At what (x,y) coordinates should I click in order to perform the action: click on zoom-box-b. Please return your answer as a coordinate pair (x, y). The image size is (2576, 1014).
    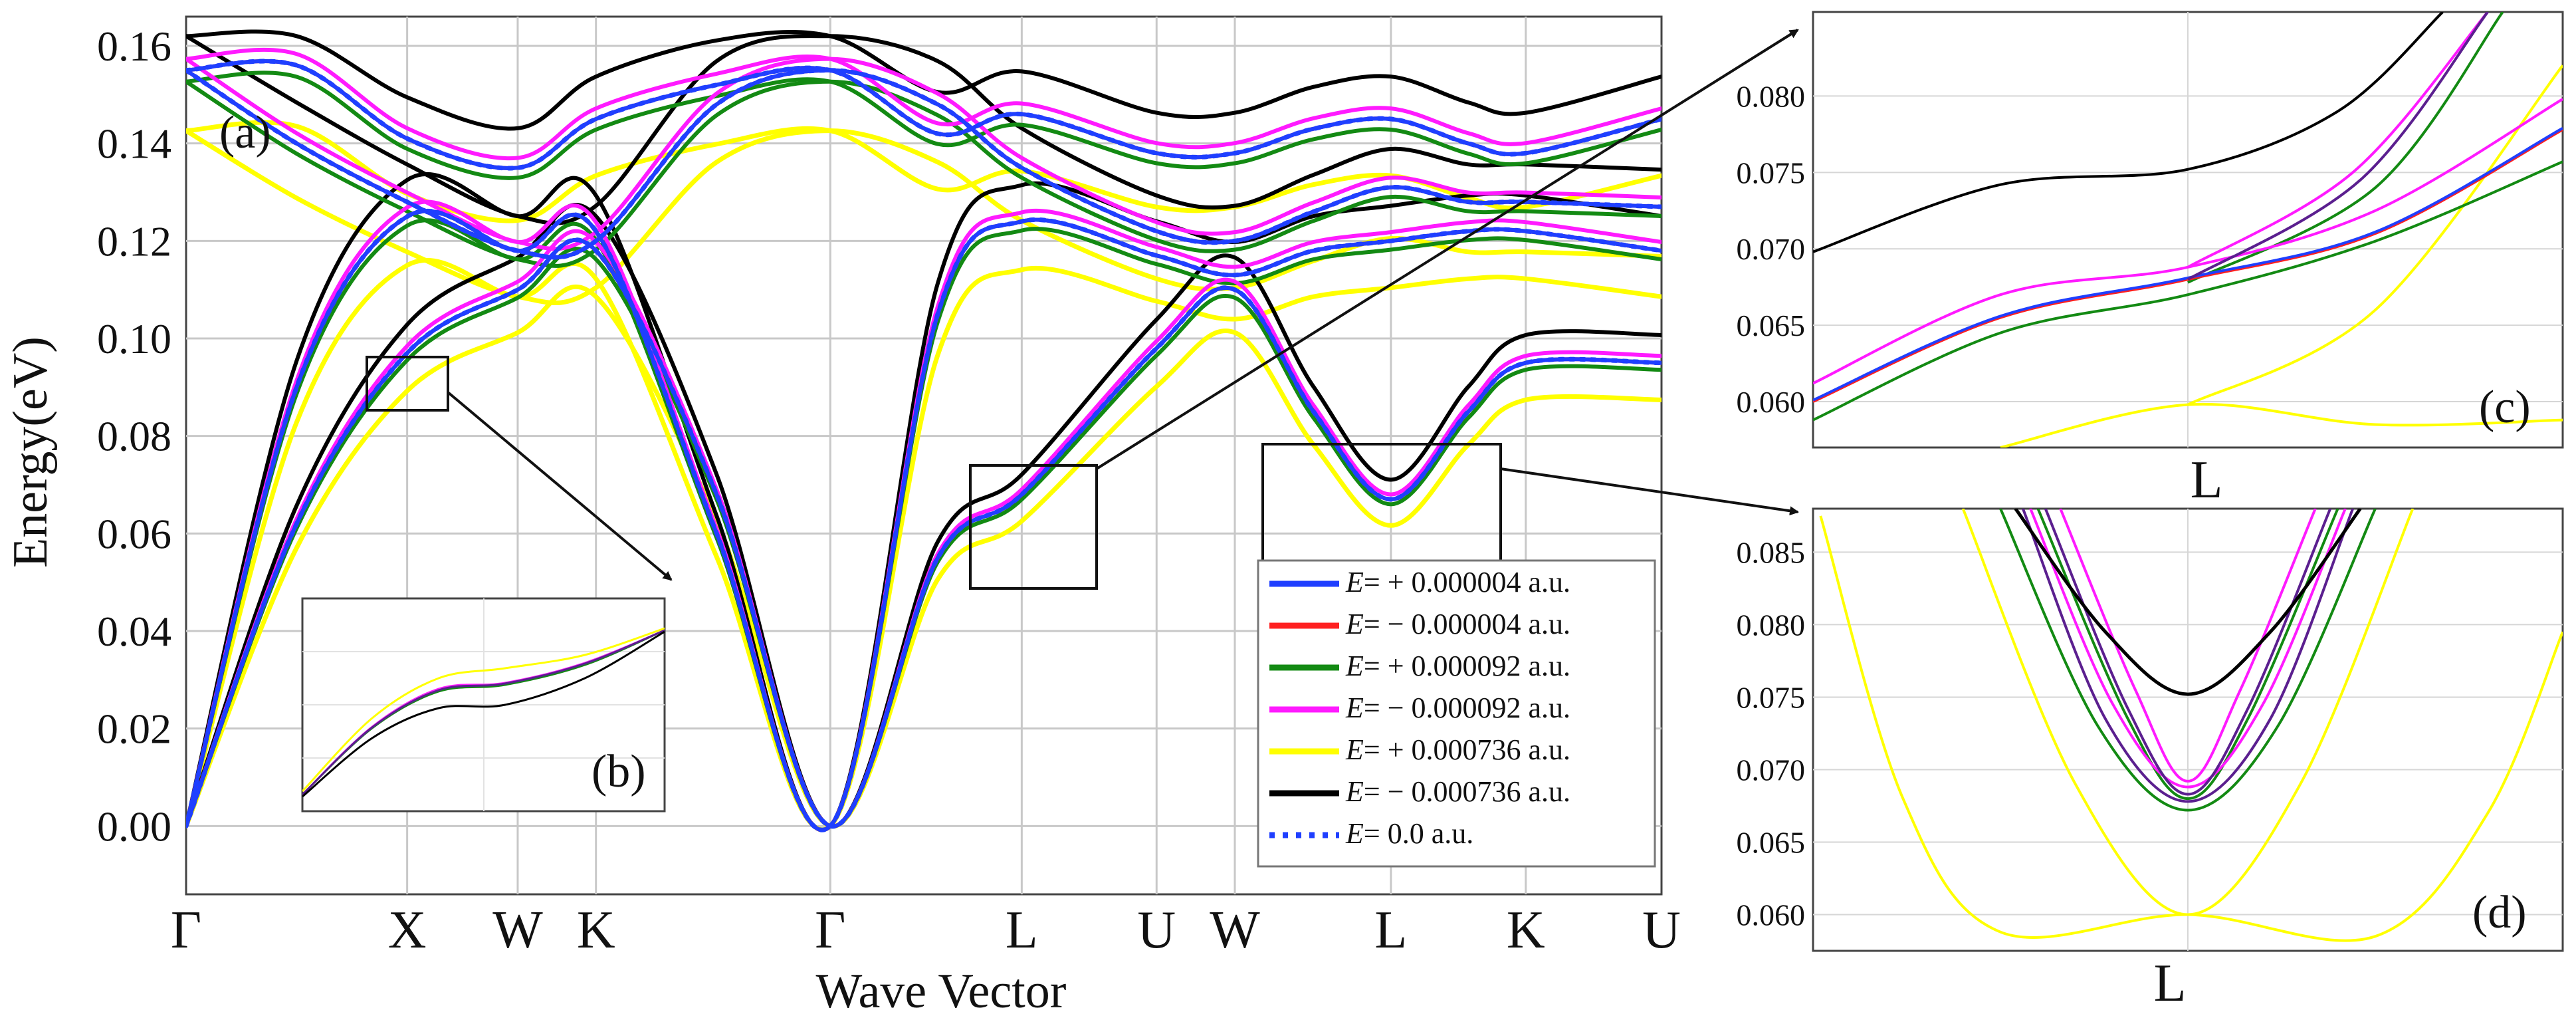
    Looking at the image, I should click on (407, 384).